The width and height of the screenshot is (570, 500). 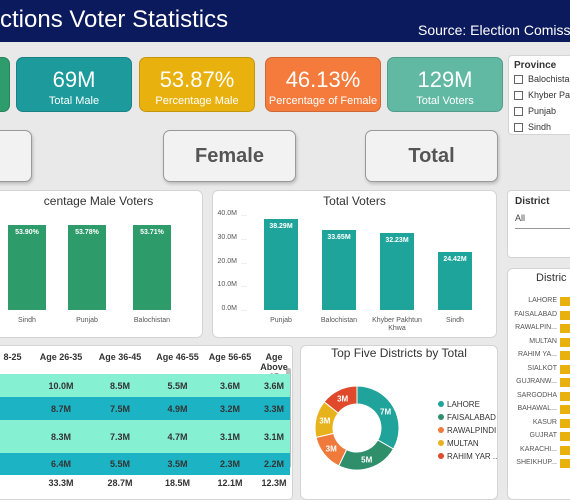 I want to click on table-cell: 8.7M, so click(x=60, y=408).